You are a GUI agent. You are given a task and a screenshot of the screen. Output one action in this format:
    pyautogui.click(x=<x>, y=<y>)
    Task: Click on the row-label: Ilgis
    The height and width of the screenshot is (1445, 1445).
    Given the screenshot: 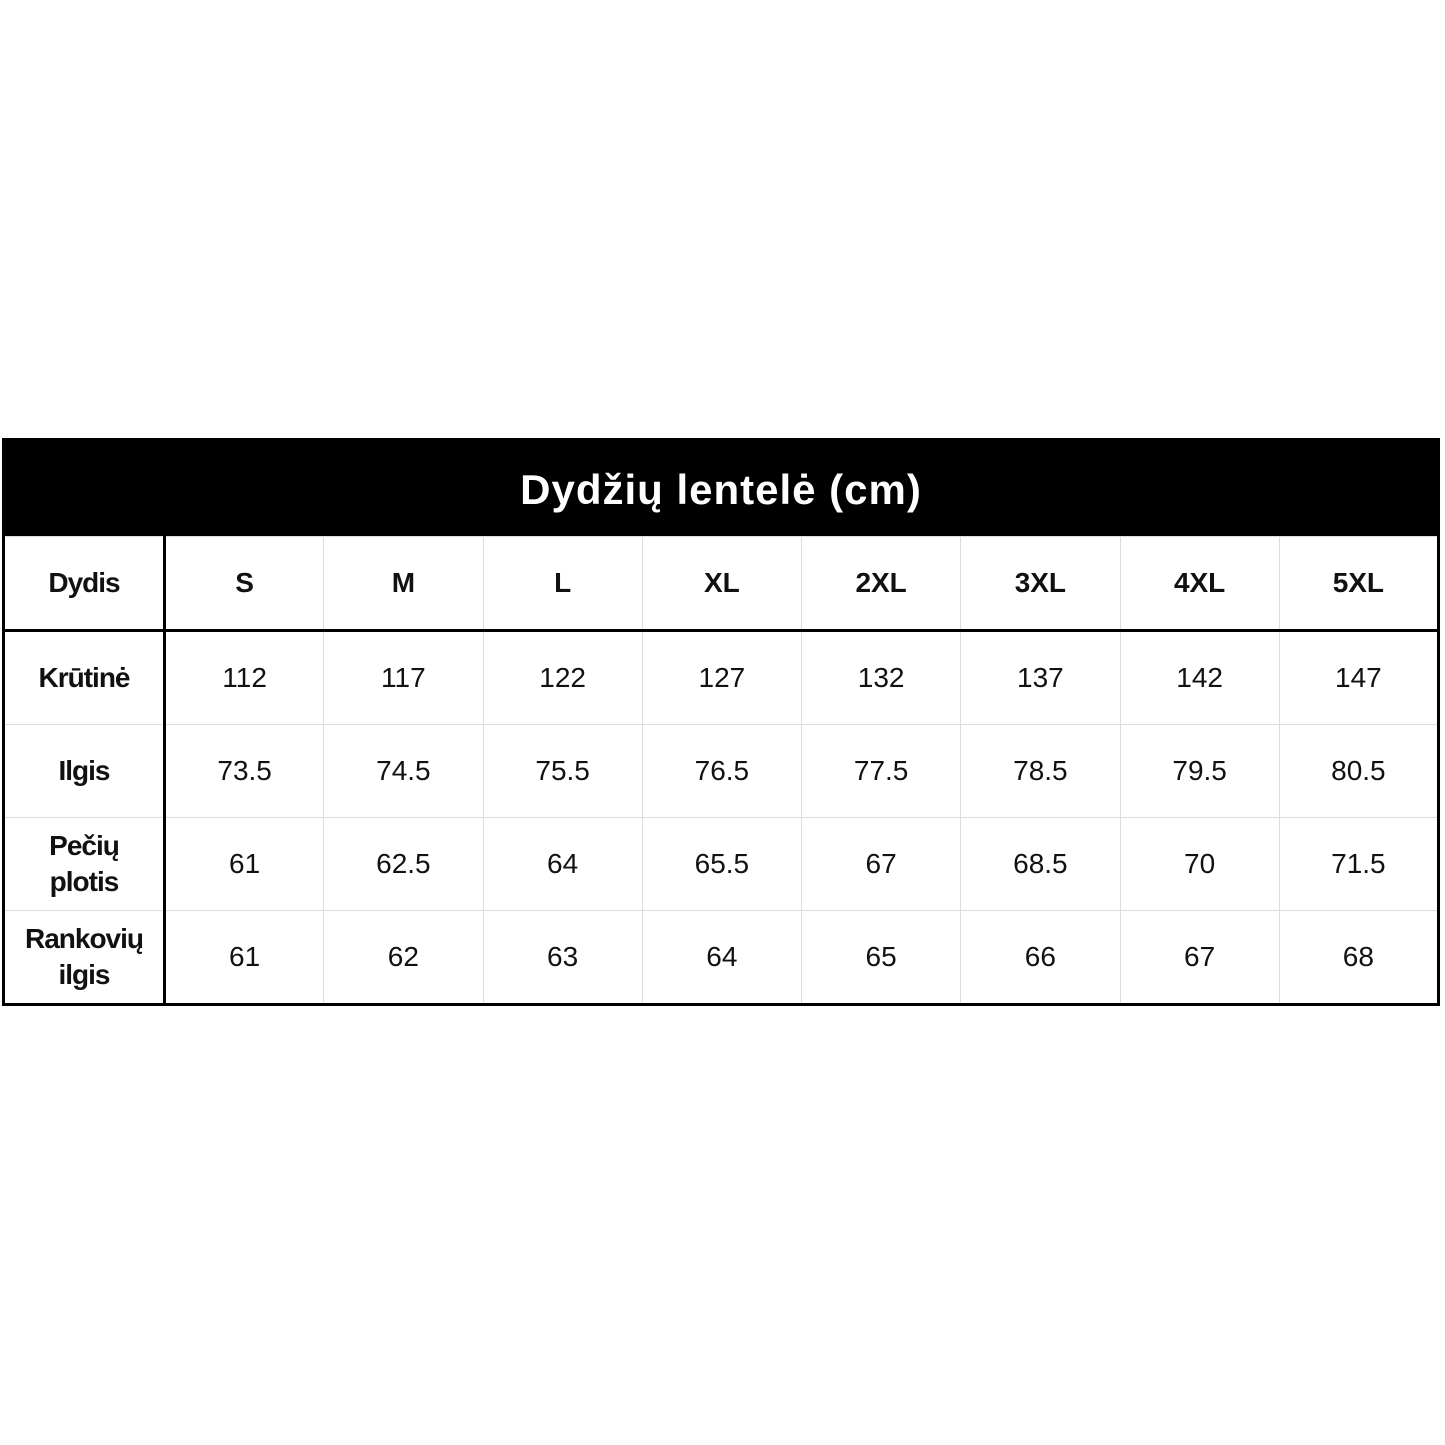 What is the action you would take?
    pyautogui.click(x=84, y=771)
    